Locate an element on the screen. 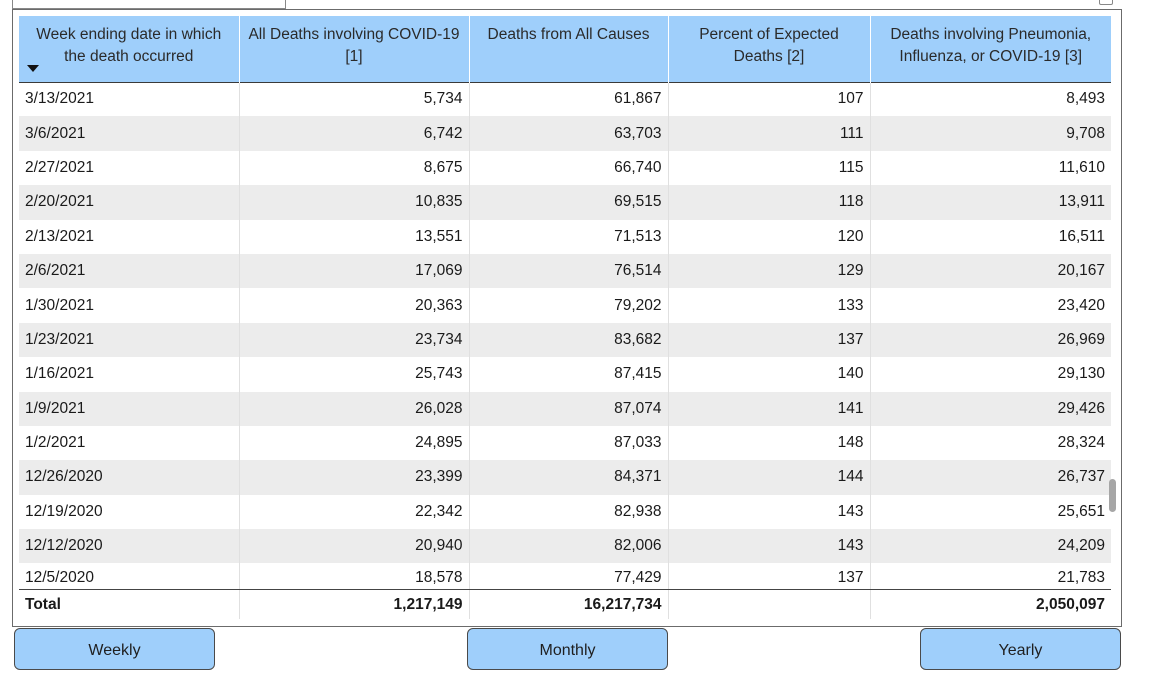 The image size is (1149, 678). total-label: Total is located at coordinates (43, 604).